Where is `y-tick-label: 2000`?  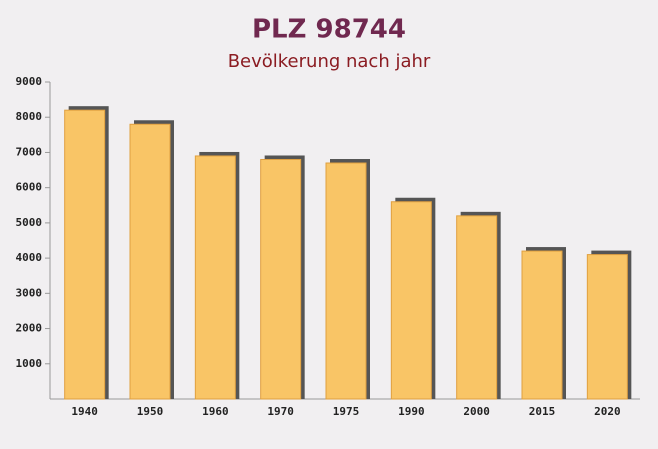 y-tick-label: 2000 is located at coordinates (29, 328).